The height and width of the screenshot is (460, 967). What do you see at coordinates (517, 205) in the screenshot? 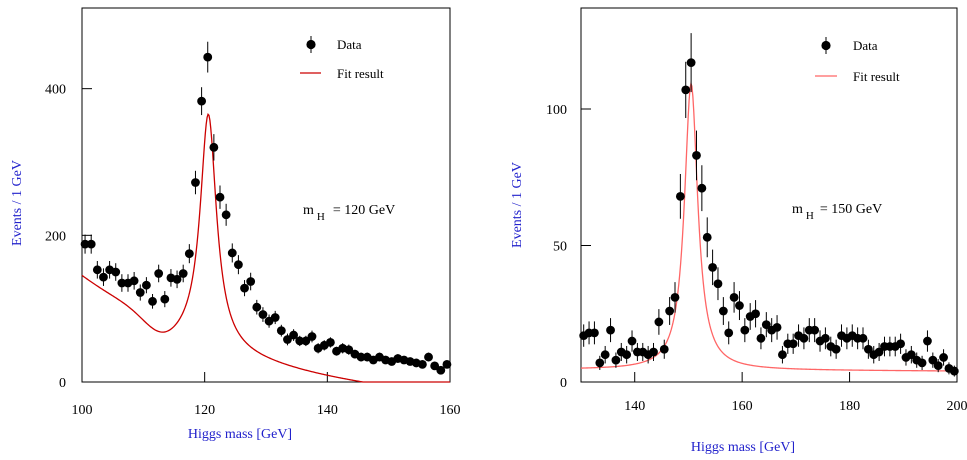
I see `right-y-axis-title: Events / 1 GeV` at bounding box center [517, 205].